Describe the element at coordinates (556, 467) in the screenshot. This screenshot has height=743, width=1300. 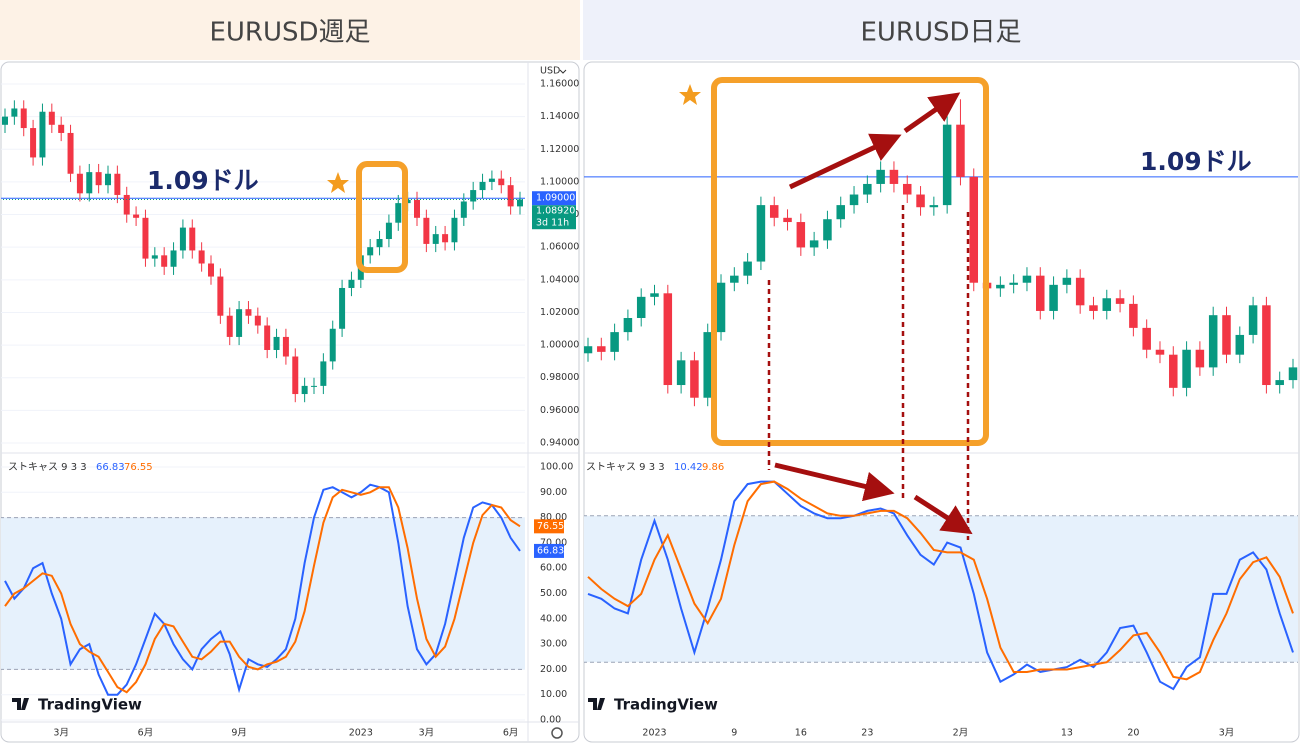
I see `y-tick-label: 100.00` at that location.